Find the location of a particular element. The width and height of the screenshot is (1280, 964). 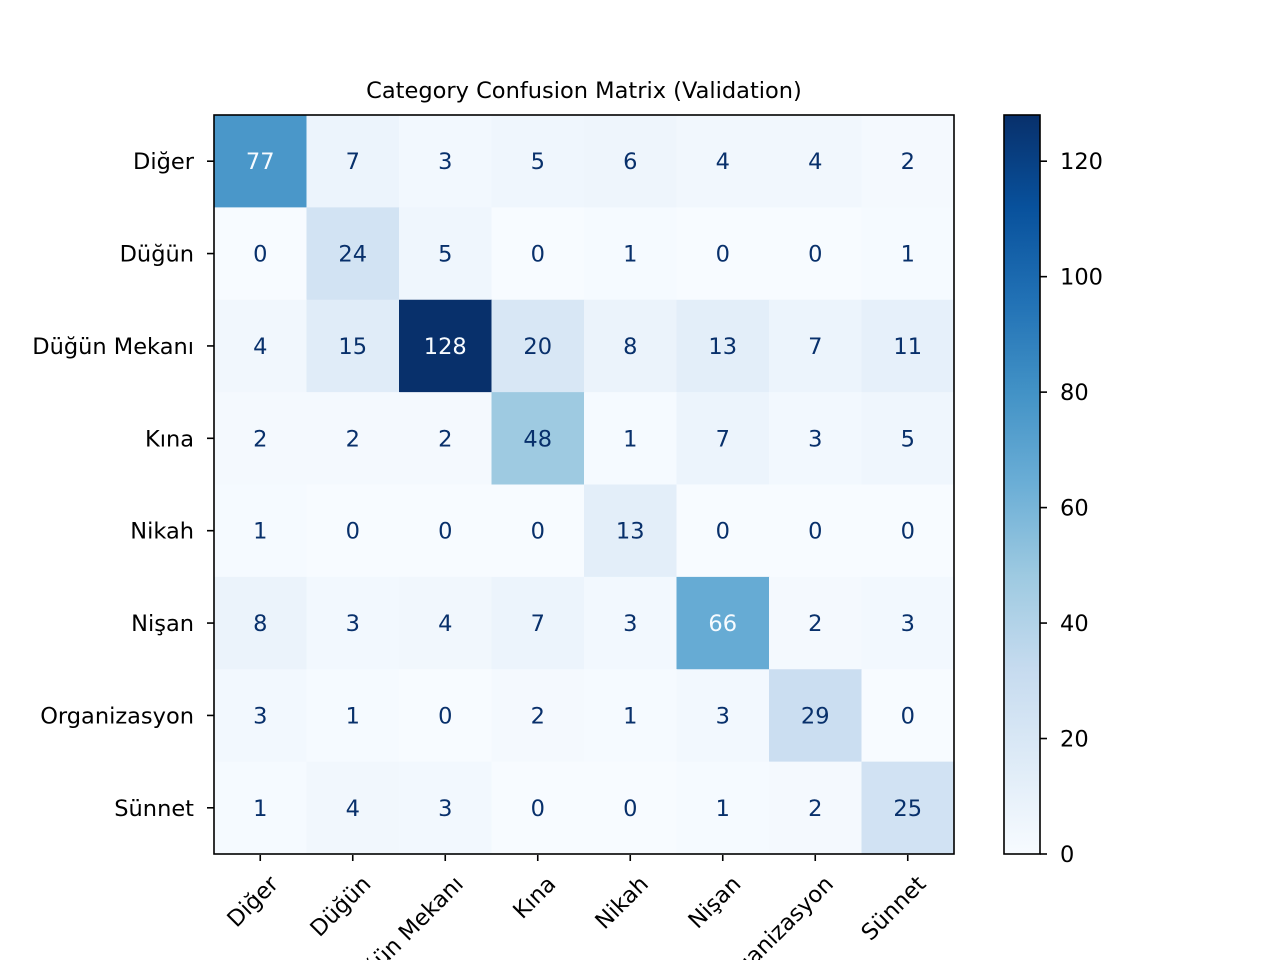

cell-value-label: 25 is located at coordinates (907, 809).